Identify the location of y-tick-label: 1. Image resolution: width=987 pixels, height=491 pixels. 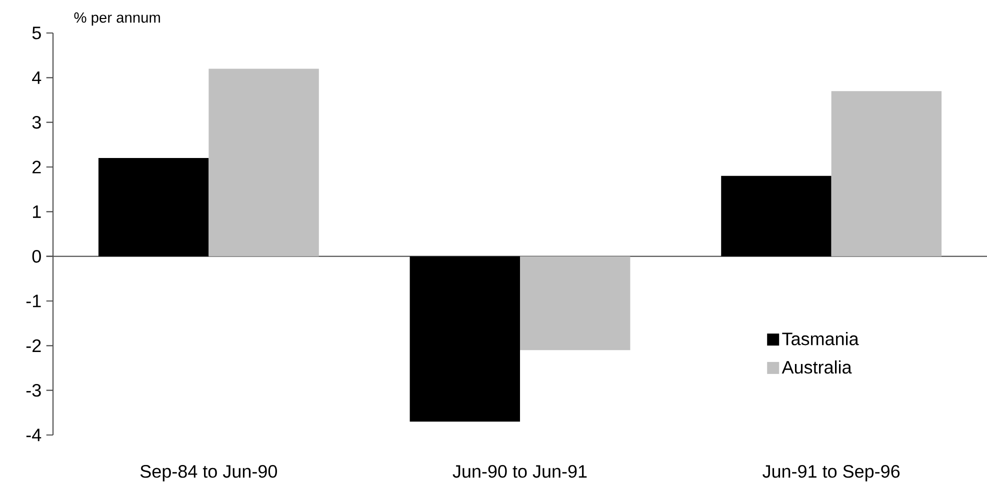
(37, 211).